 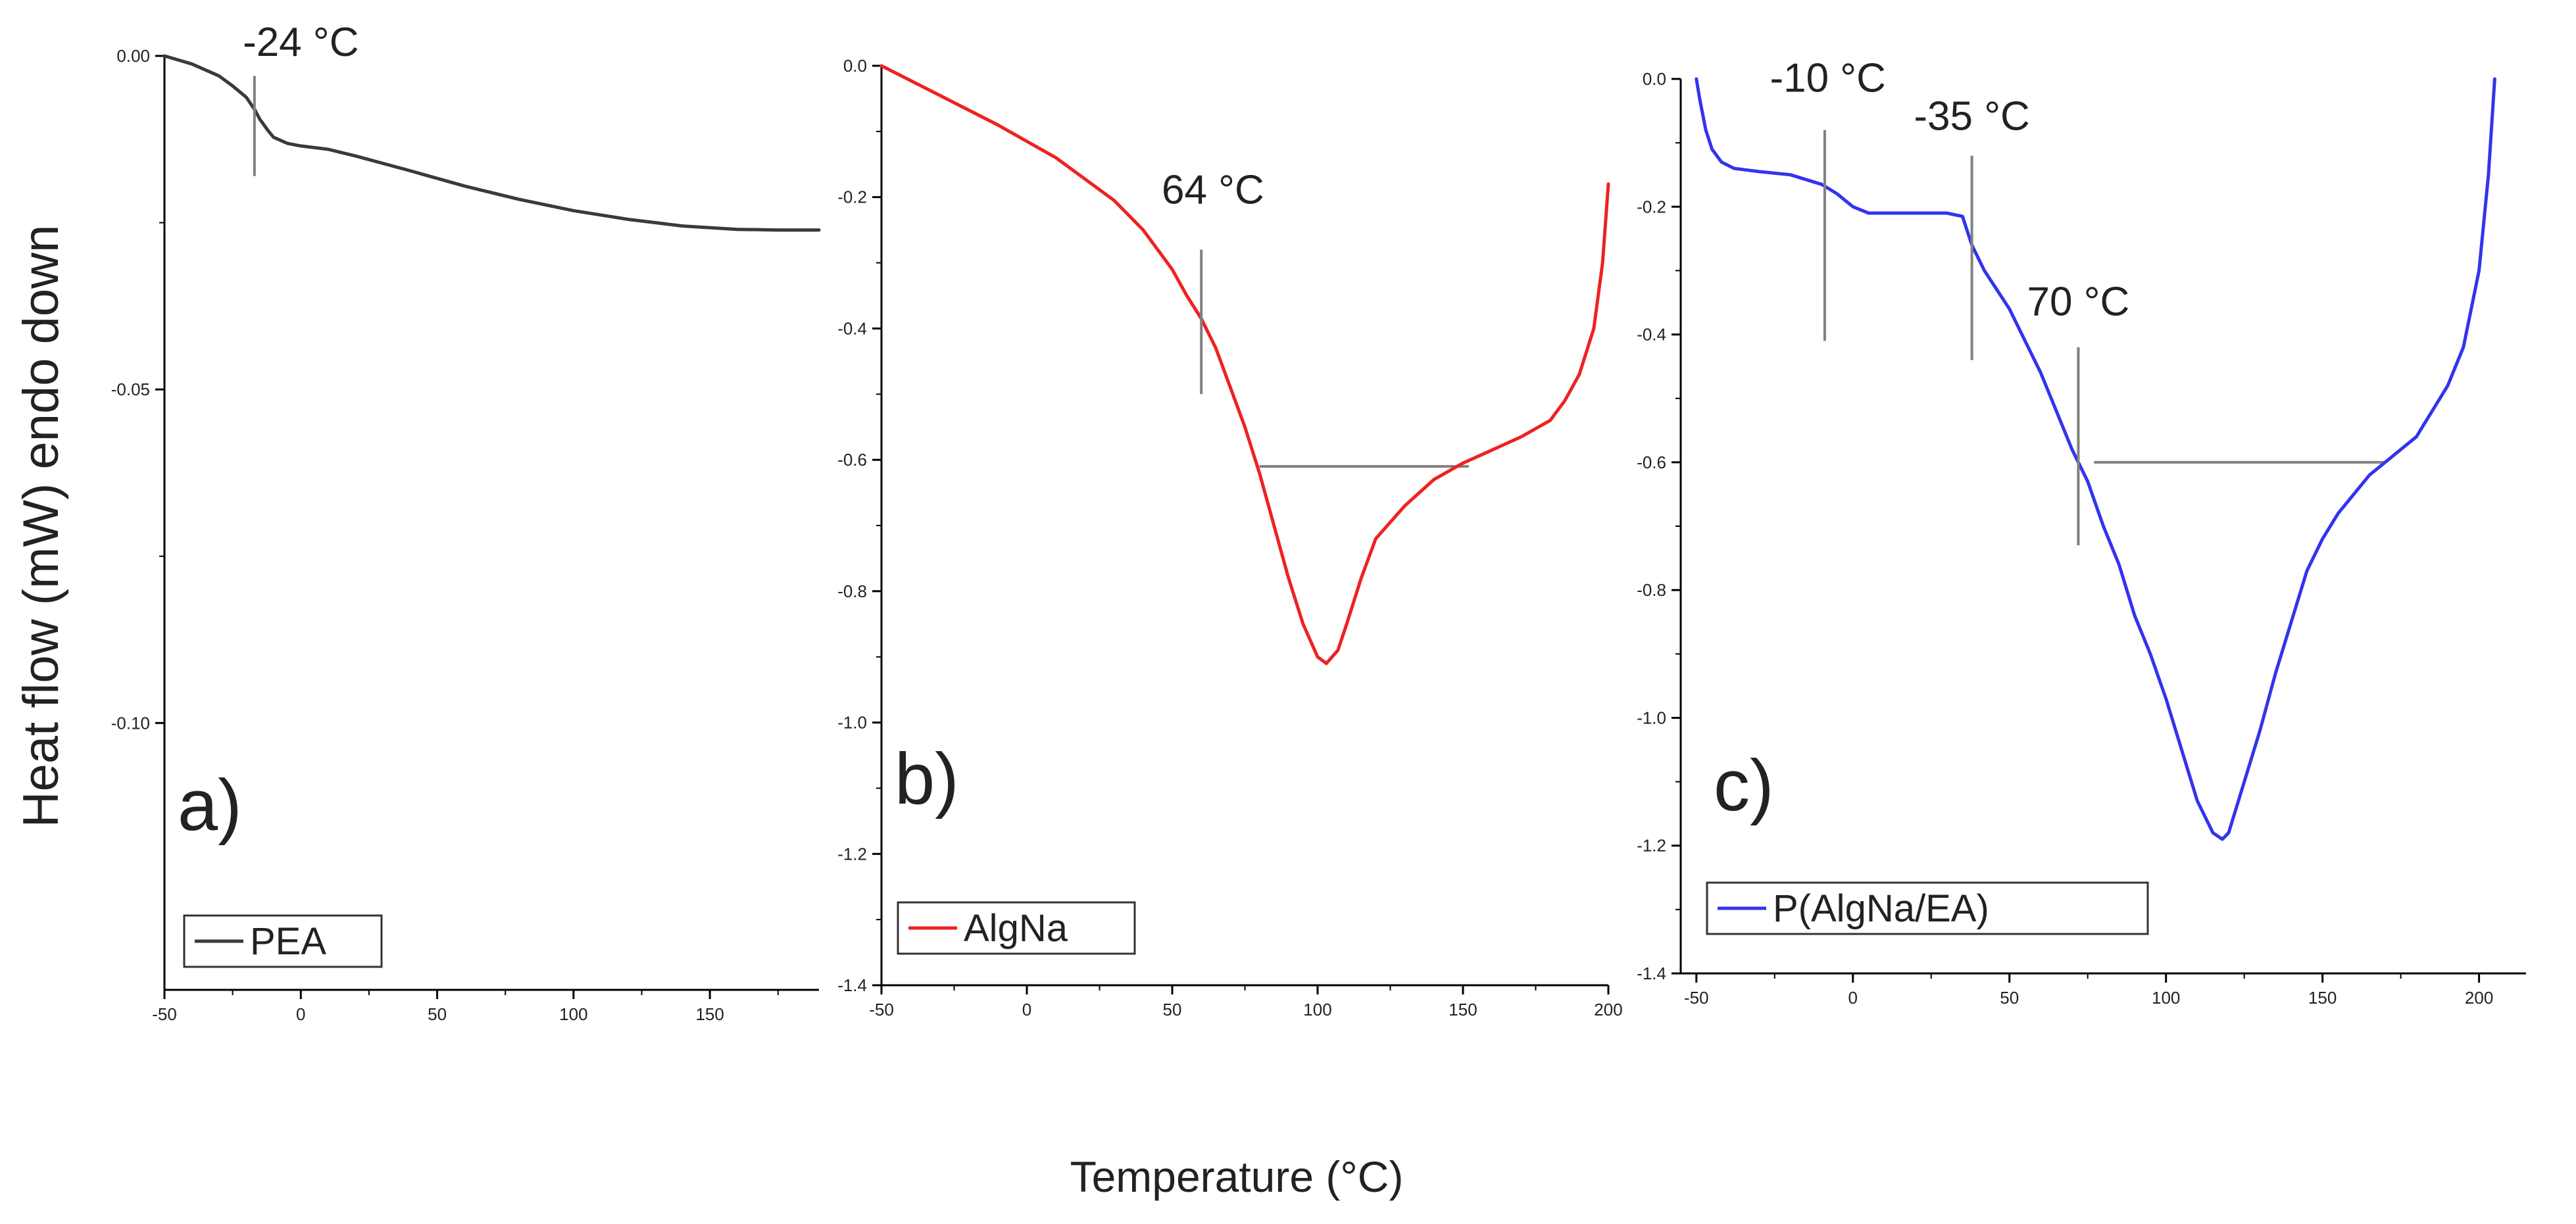 I want to click on x-axis-title: Temperature (°C), so click(x=1237, y=1176).